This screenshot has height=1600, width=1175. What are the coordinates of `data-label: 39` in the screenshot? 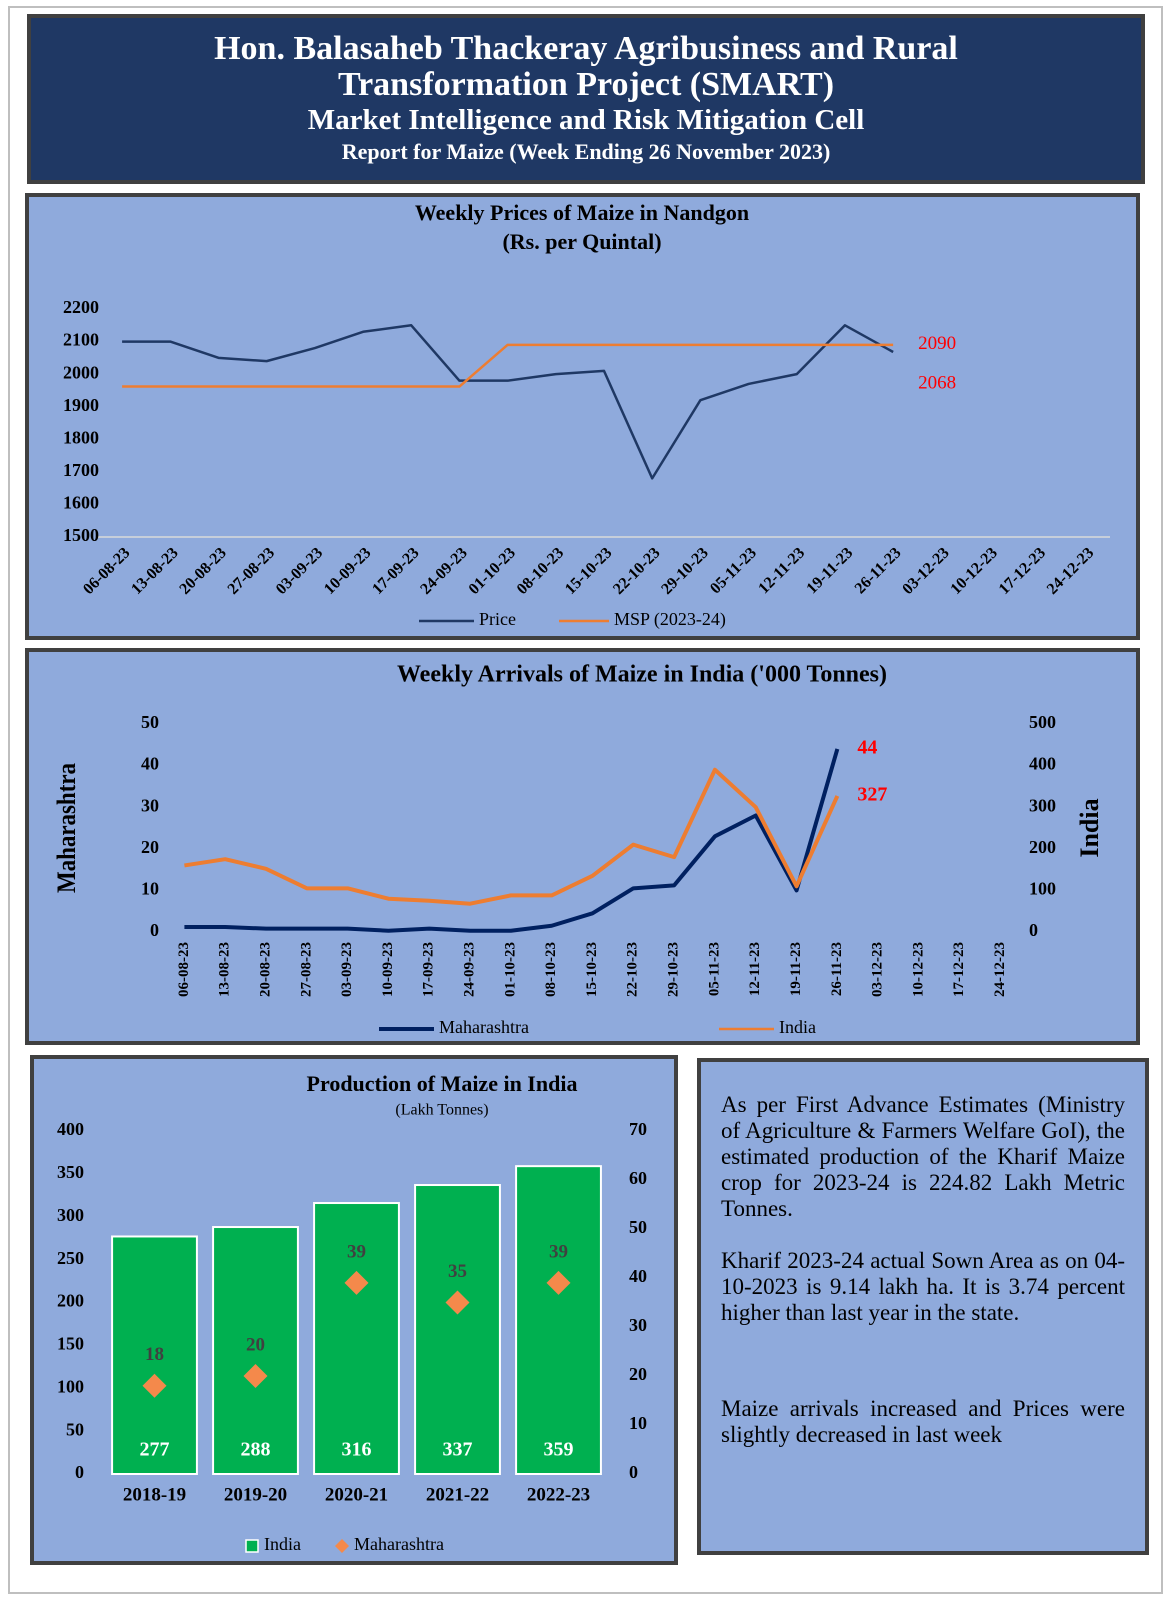 It's located at (558, 1251).